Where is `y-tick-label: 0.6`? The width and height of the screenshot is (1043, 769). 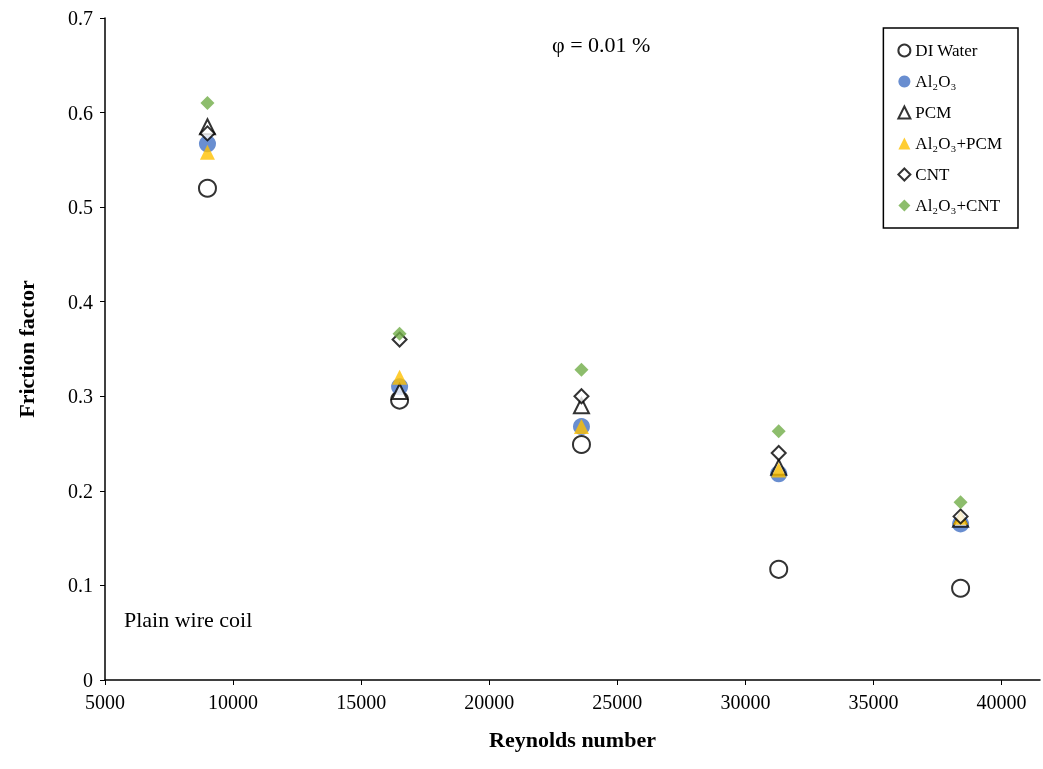 y-tick-label: 0.6 is located at coordinates (80, 112).